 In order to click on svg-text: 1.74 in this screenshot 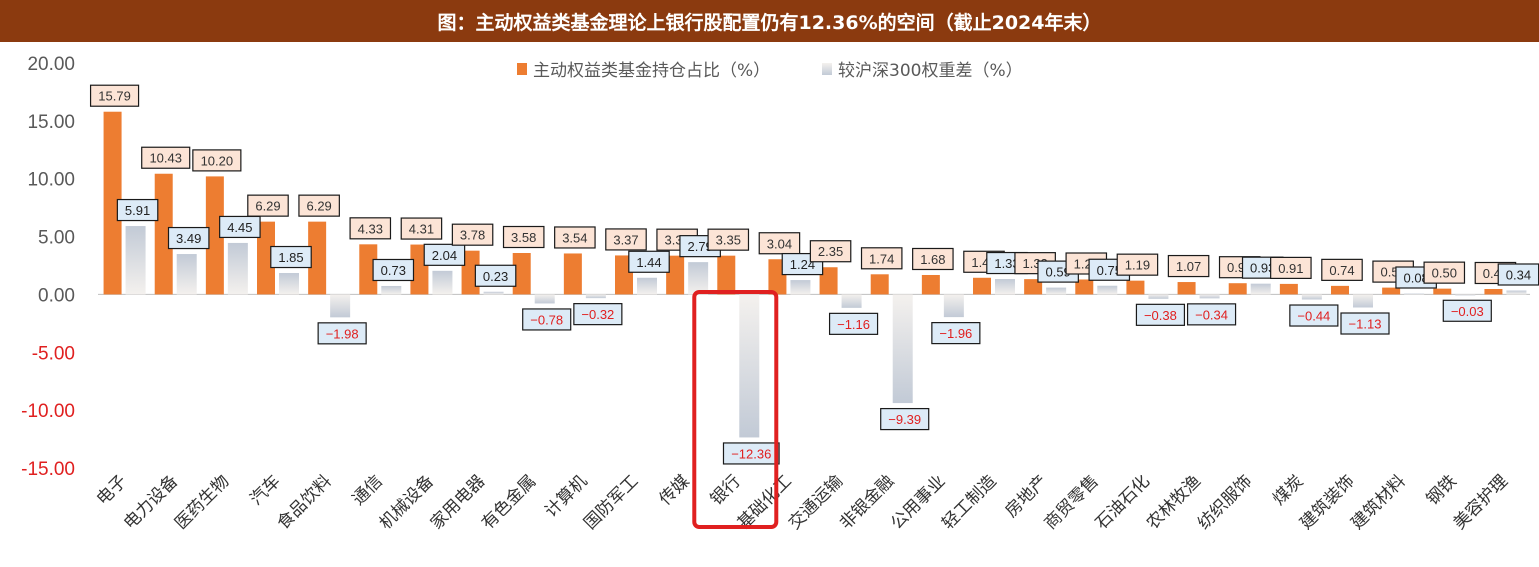, I will do `click(881, 258)`.